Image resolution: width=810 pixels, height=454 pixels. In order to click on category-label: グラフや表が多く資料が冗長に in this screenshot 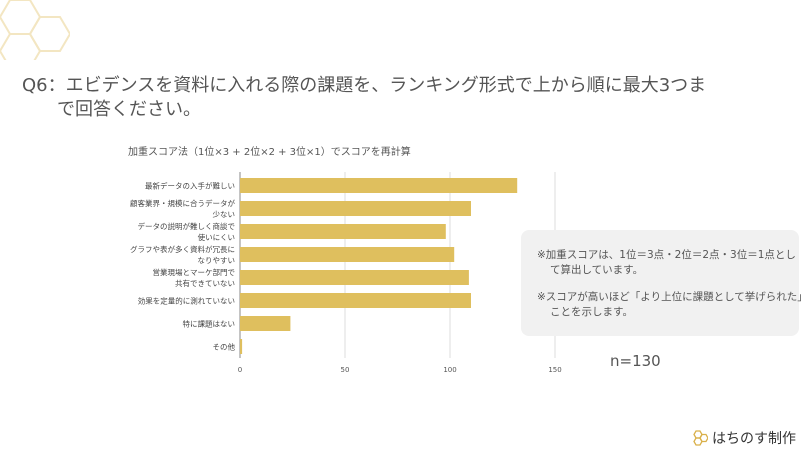, I will do `click(182, 249)`.